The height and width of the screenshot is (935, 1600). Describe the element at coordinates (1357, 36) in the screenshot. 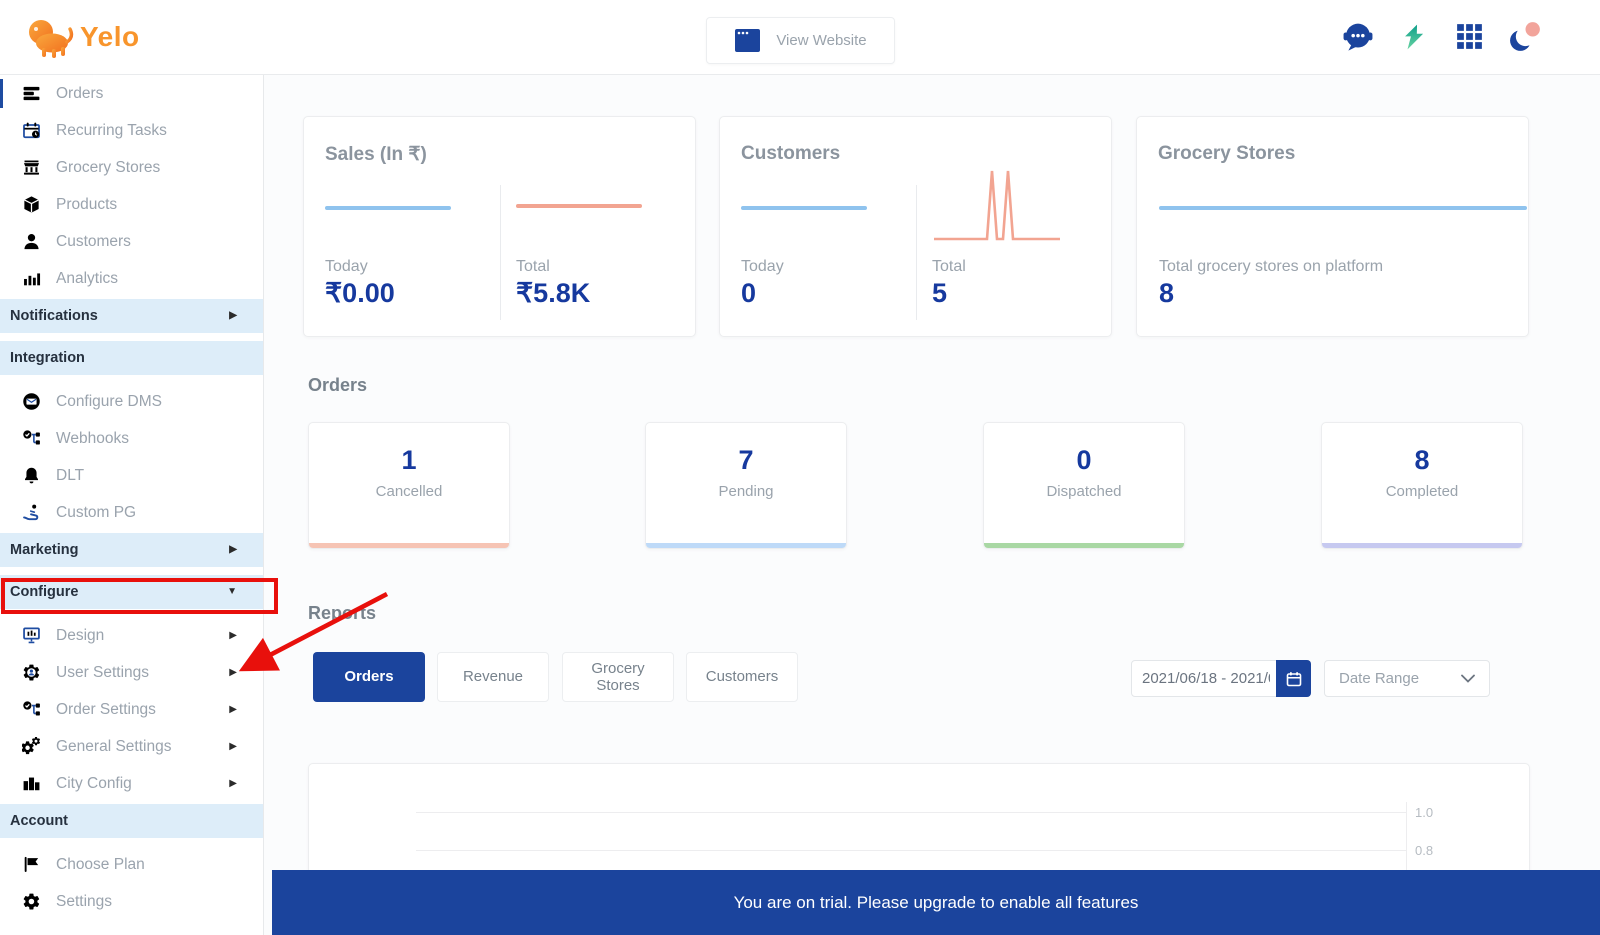

I see `support-chat-icon` at that location.